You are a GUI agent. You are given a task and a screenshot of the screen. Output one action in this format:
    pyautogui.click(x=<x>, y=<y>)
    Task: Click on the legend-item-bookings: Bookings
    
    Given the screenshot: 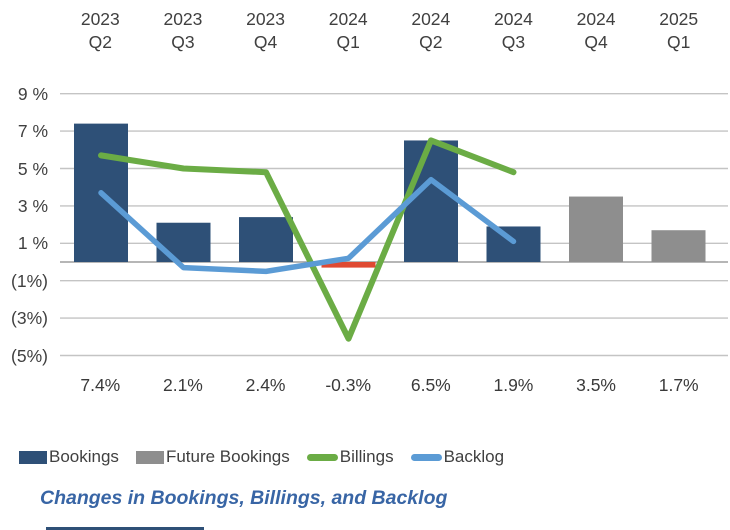 What is the action you would take?
    pyautogui.click(x=69, y=457)
    